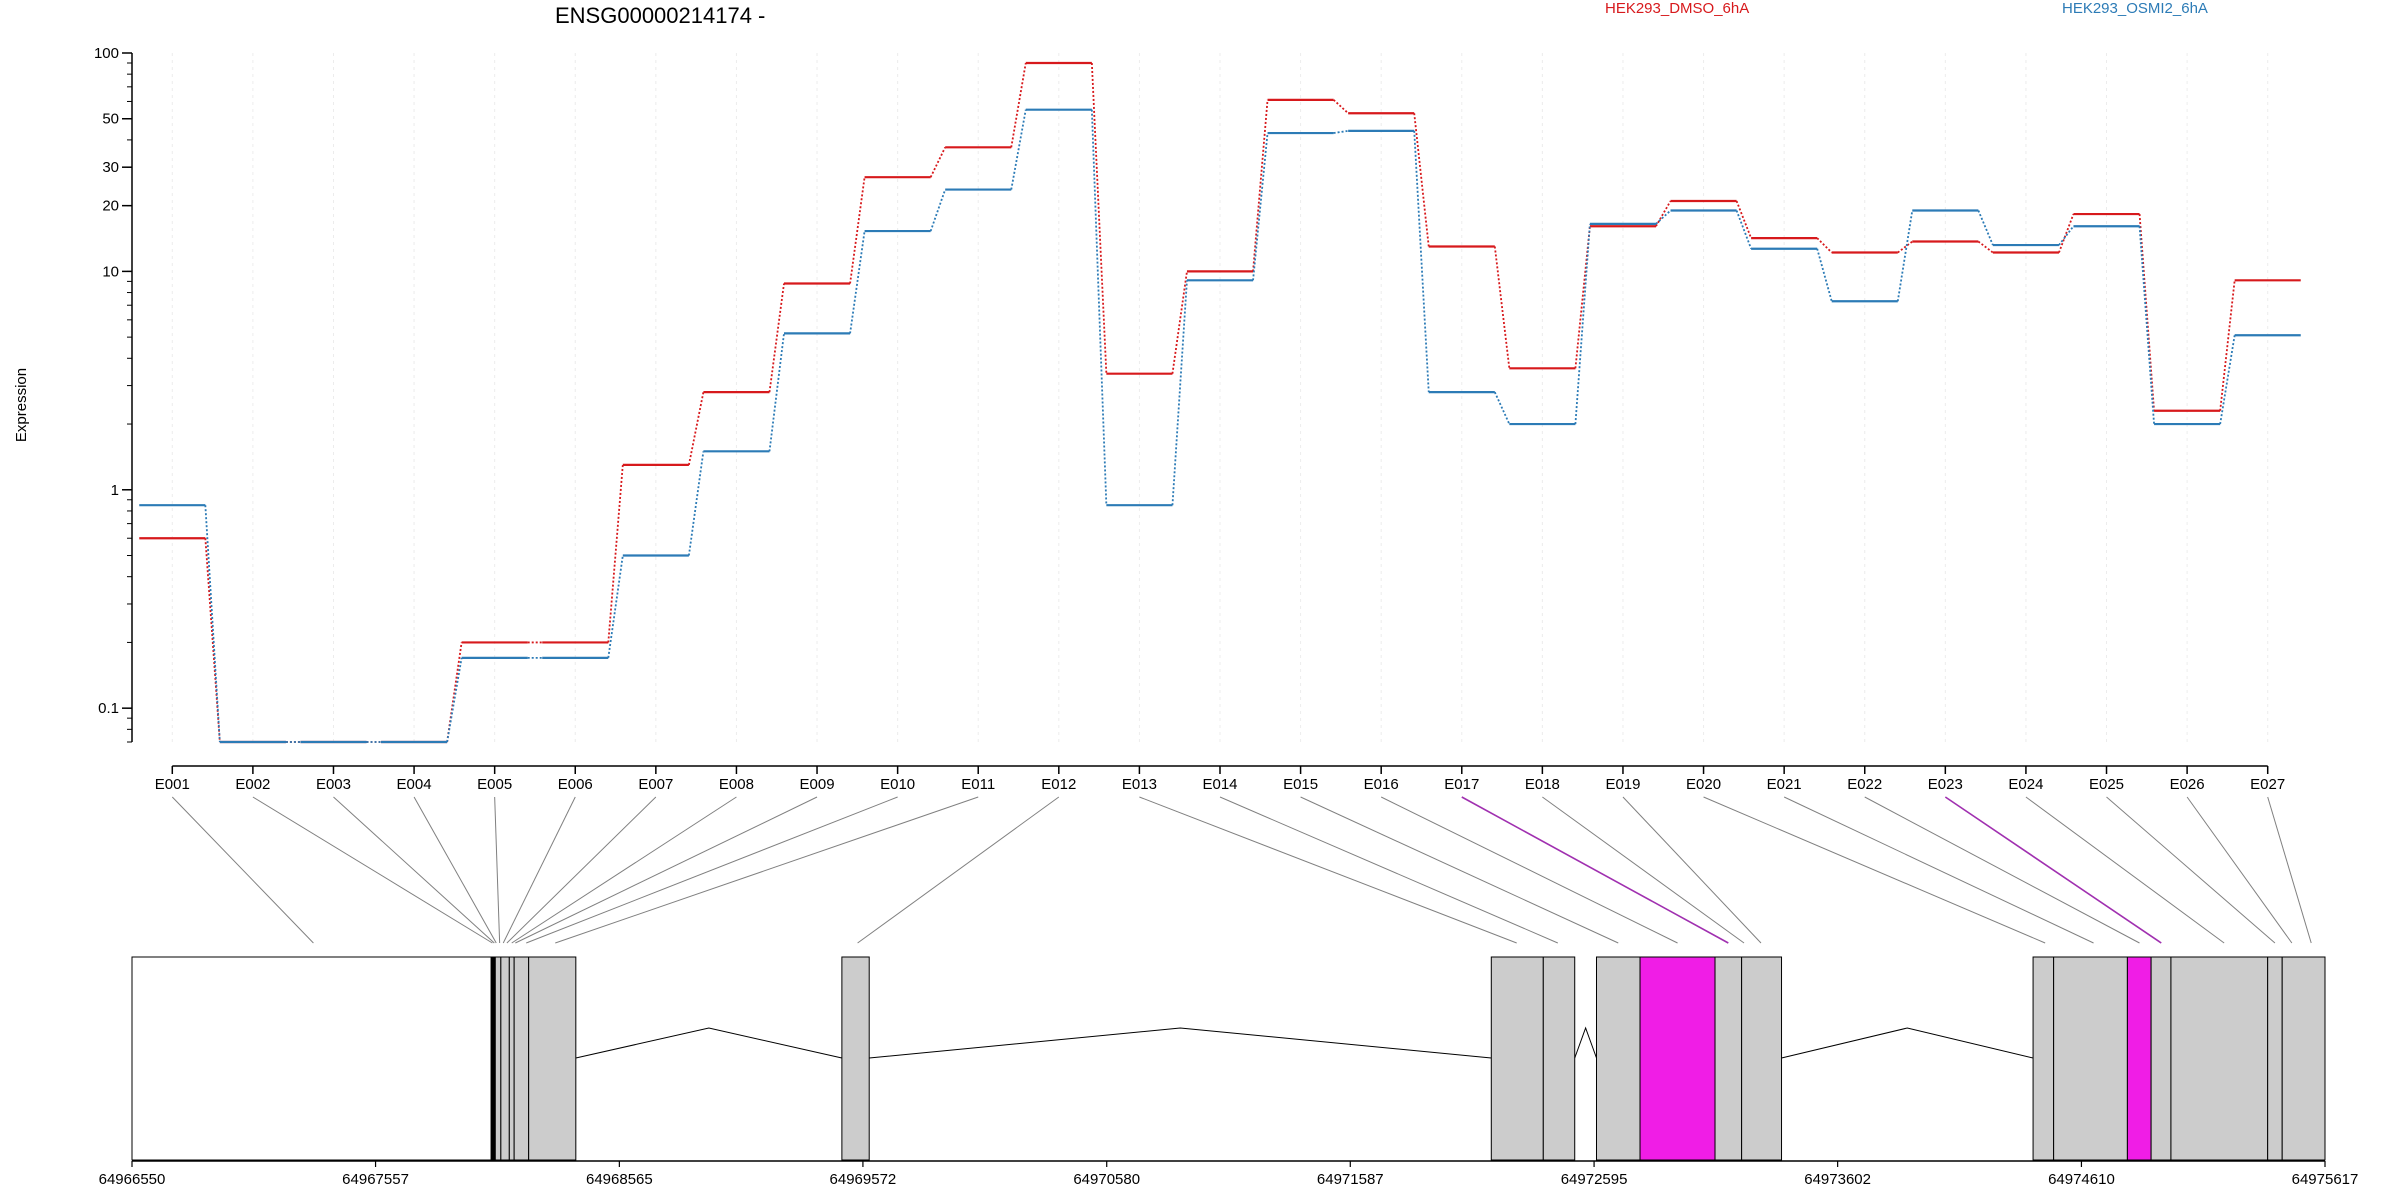  What do you see at coordinates (110, 271) in the screenshot?
I see `y-tick-label: 10` at bounding box center [110, 271].